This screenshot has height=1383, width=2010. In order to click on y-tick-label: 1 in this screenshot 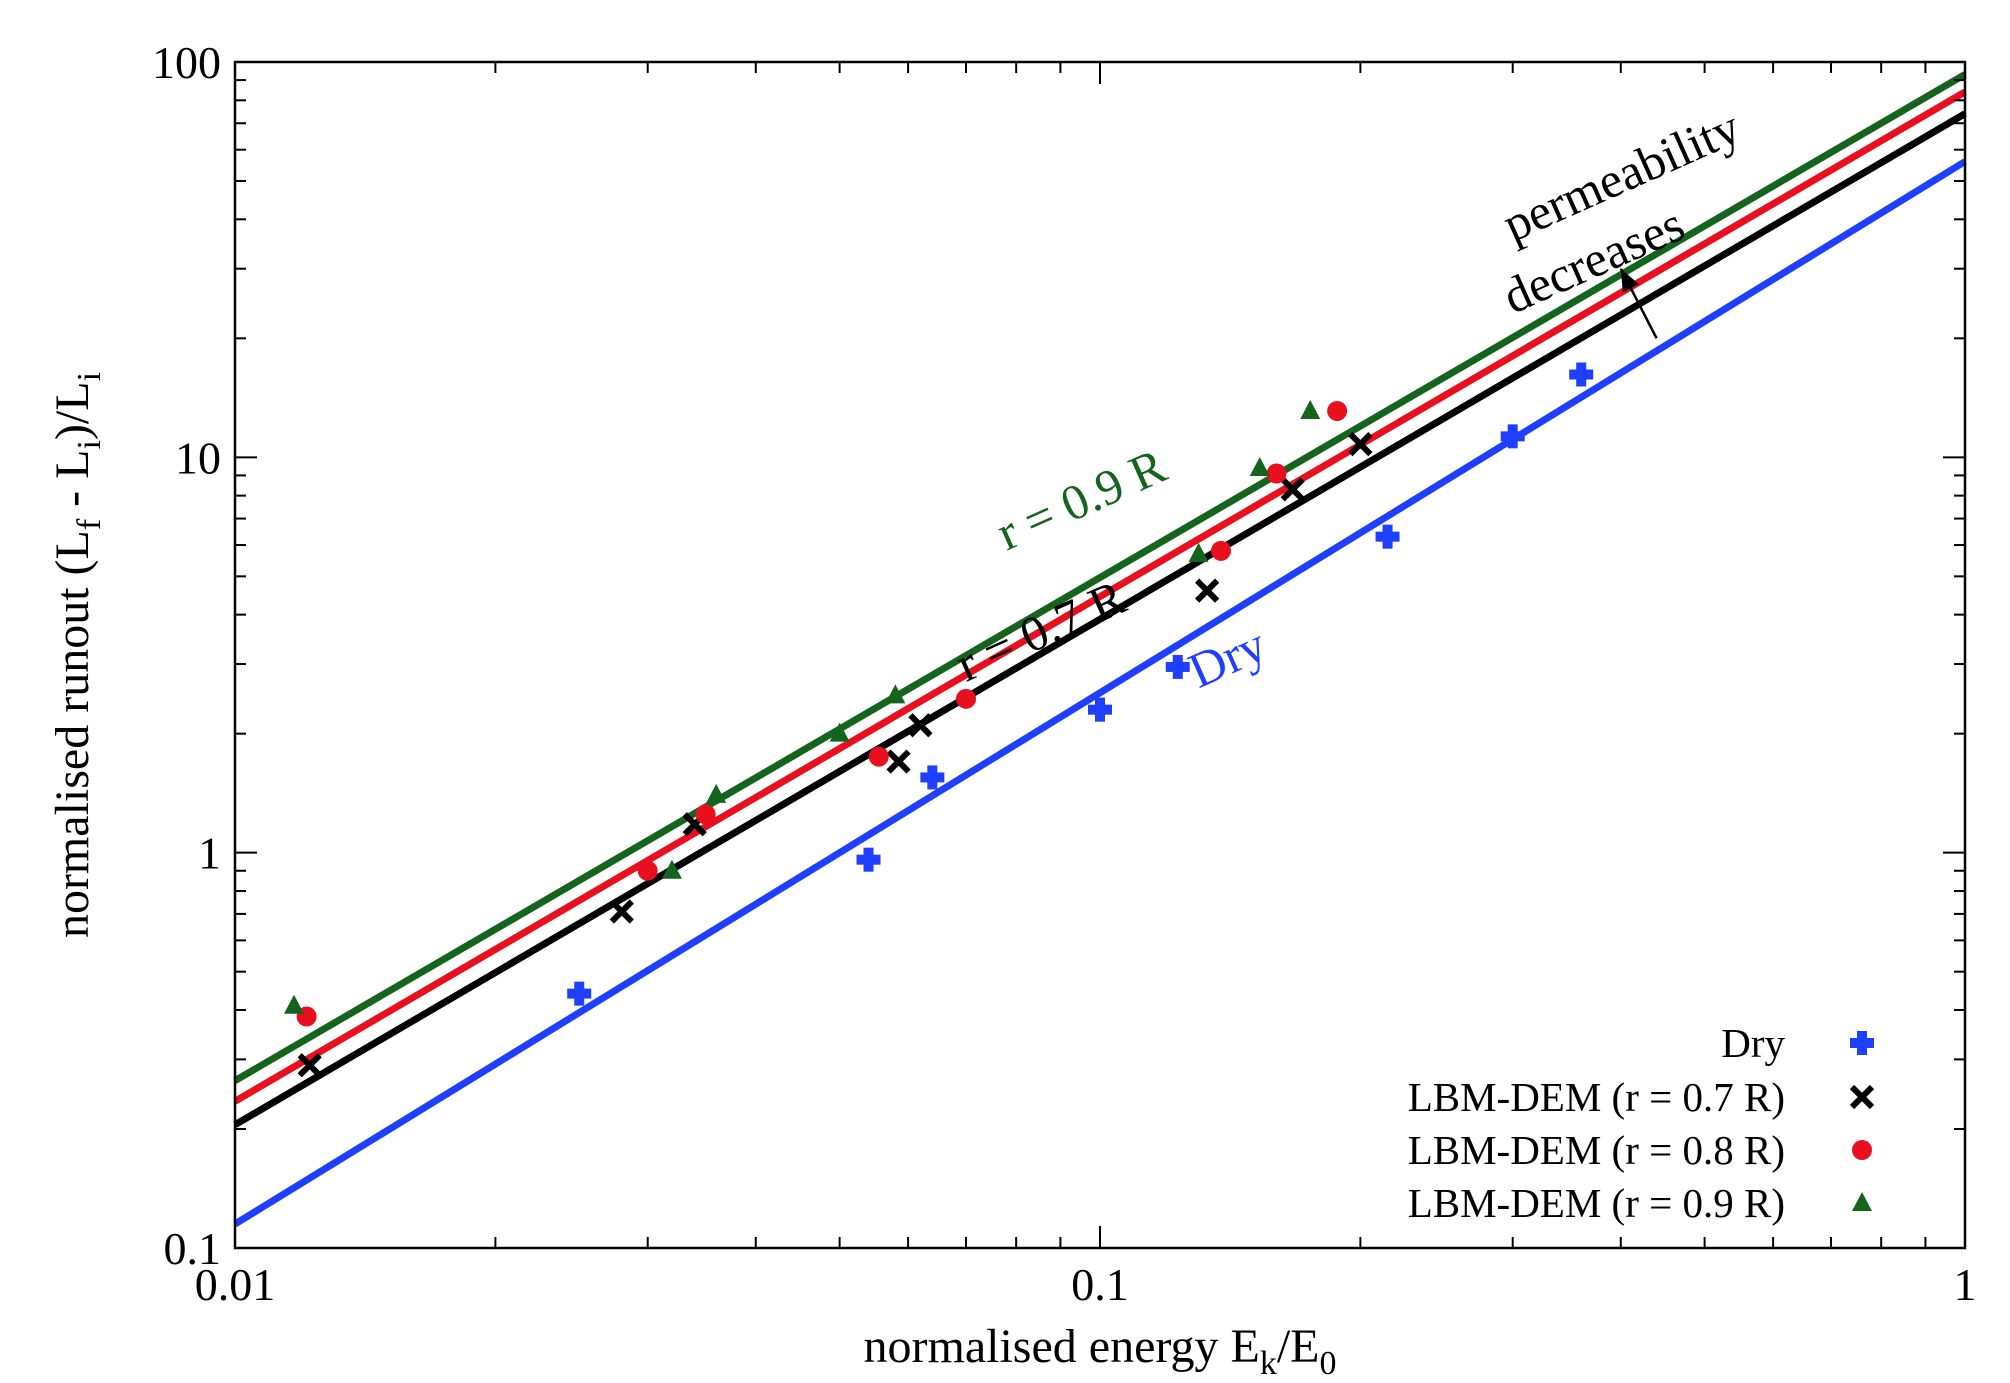, I will do `click(209, 853)`.